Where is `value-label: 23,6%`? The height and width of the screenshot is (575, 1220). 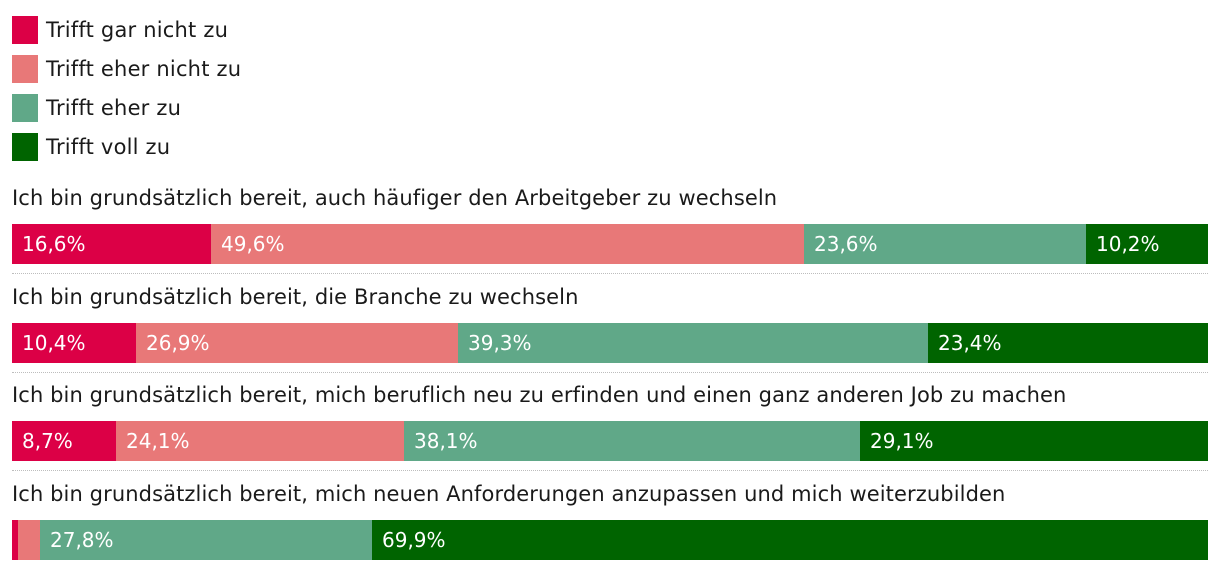 value-label: 23,6% is located at coordinates (846, 244).